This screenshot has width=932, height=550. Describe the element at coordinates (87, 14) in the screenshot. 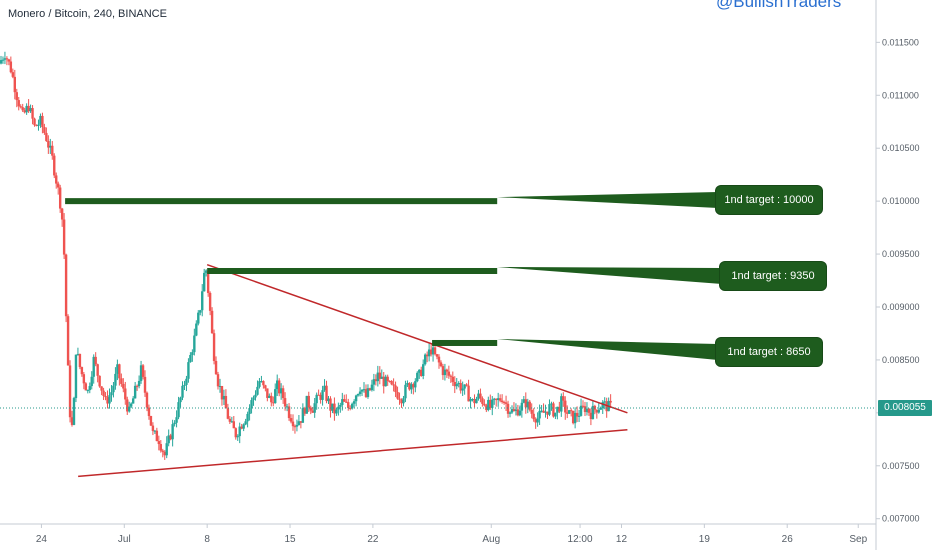

I see `chart-title: Monero / Bitcoin, 240, BINANCE` at that location.